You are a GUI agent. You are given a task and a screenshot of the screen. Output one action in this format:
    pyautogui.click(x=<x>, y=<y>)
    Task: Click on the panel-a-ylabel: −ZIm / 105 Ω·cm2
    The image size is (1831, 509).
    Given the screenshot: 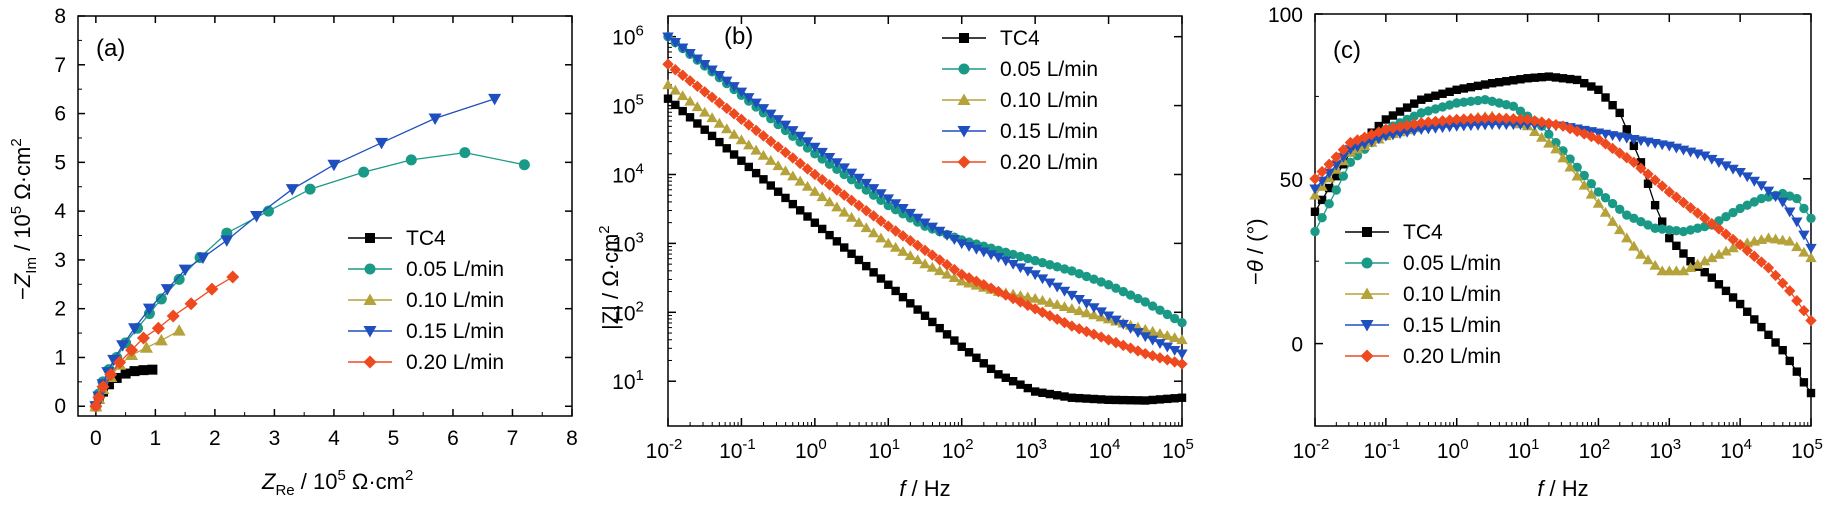 What is the action you would take?
    pyautogui.click(x=24, y=219)
    